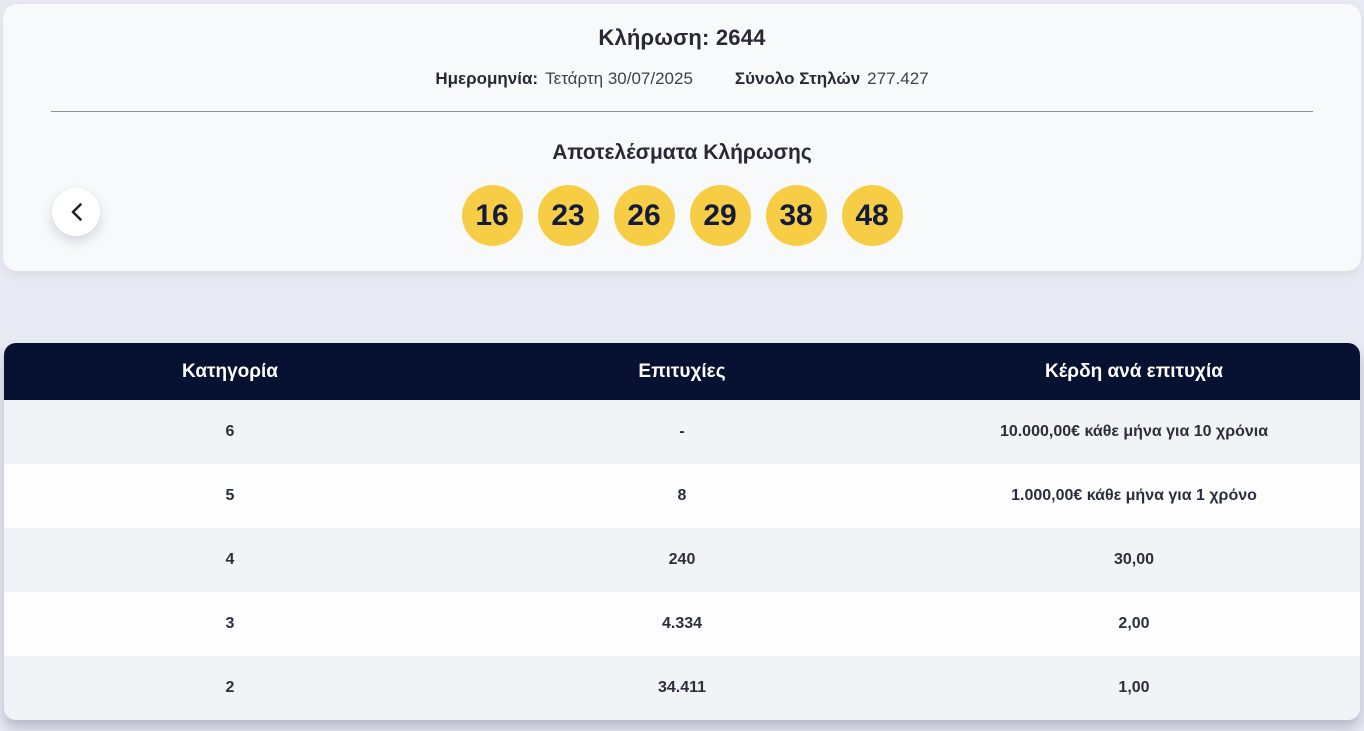  I want to click on total-columns: Σύνολο Στηλών 277.427, so click(832, 79).